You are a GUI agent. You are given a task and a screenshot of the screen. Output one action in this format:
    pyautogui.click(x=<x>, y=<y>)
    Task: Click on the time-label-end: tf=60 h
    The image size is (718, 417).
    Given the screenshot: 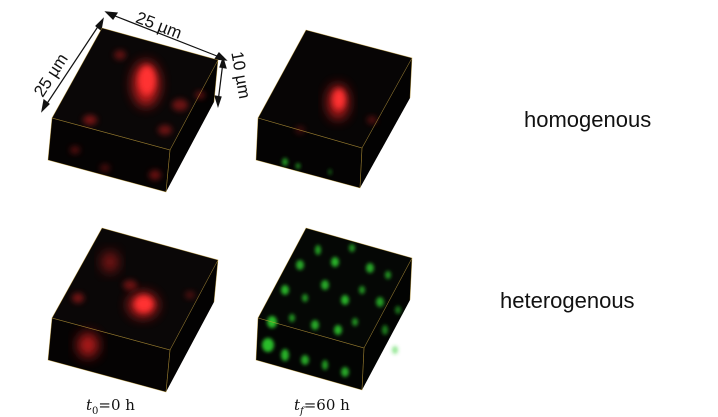 What is the action you would take?
    pyautogui.click(x=322, y=406)
    